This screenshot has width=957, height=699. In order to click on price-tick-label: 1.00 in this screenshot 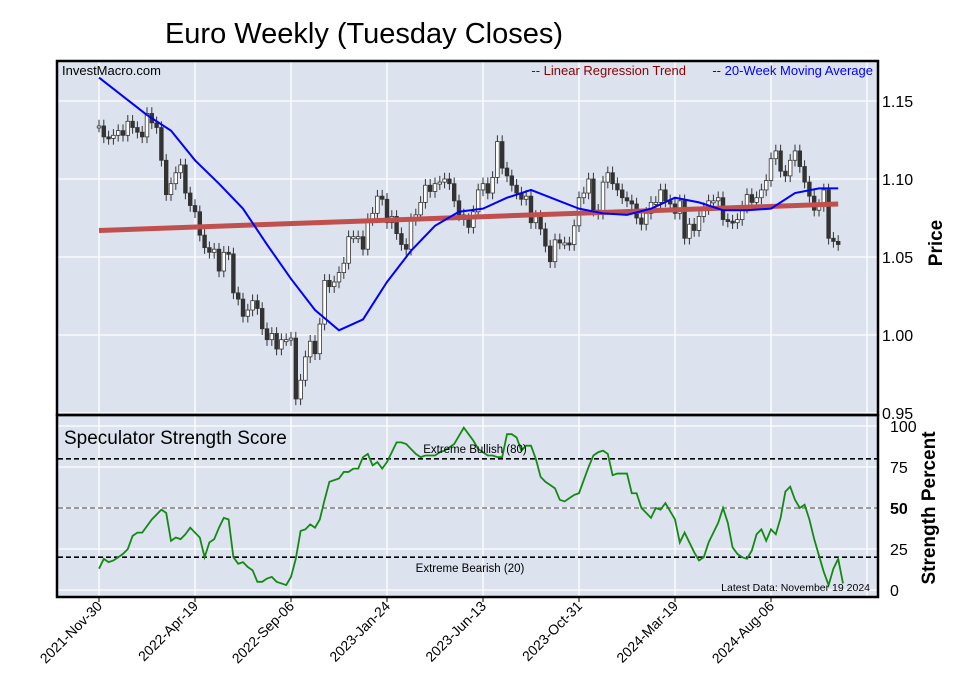, I will do `click(897, 336)`.